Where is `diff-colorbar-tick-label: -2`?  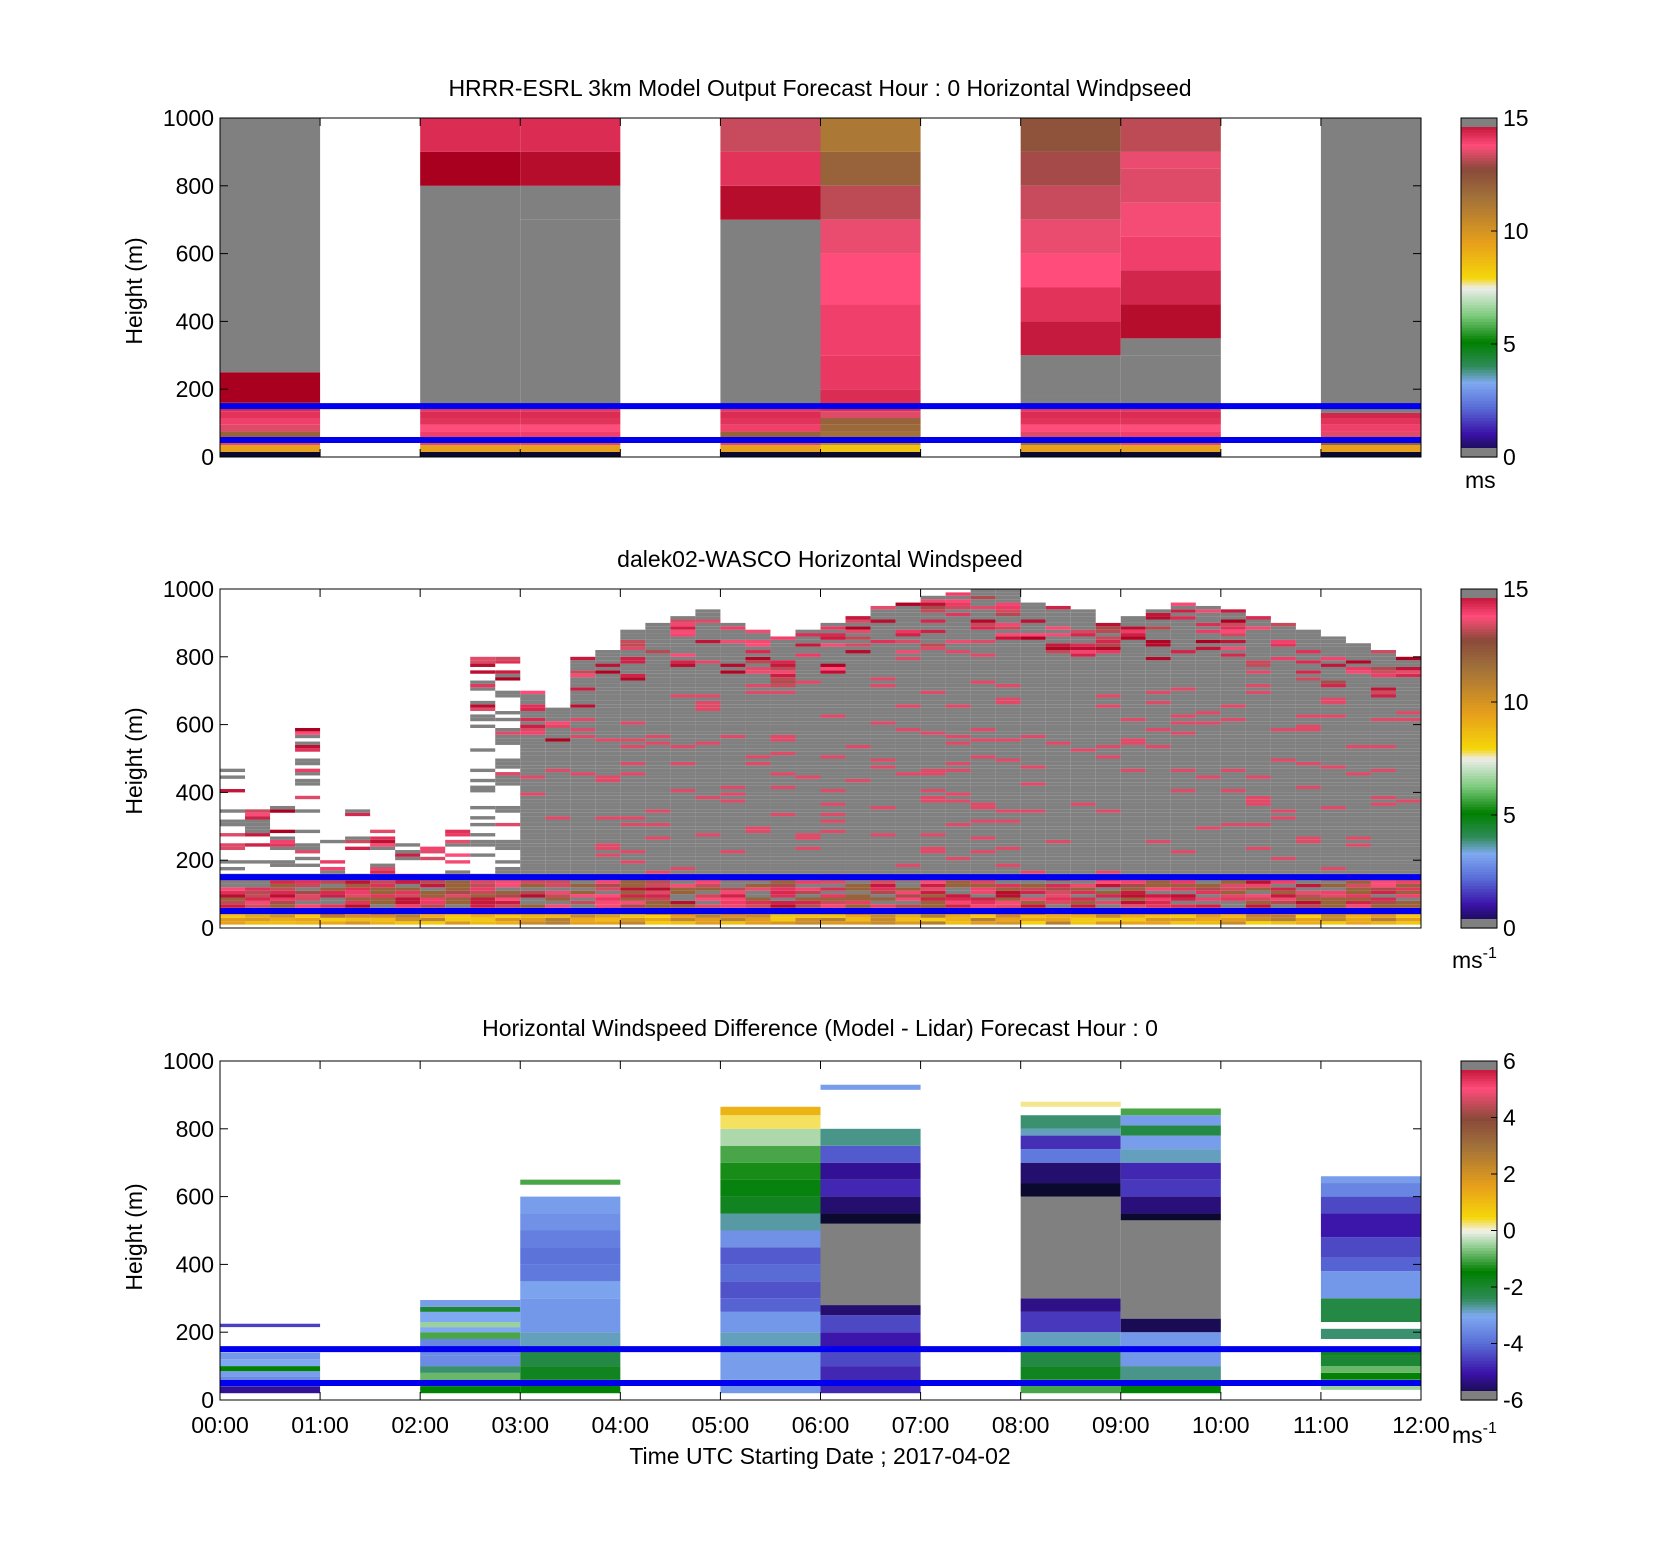
diff-colorbar-tick-label: -2 is located at coordinates (1513, 1287).